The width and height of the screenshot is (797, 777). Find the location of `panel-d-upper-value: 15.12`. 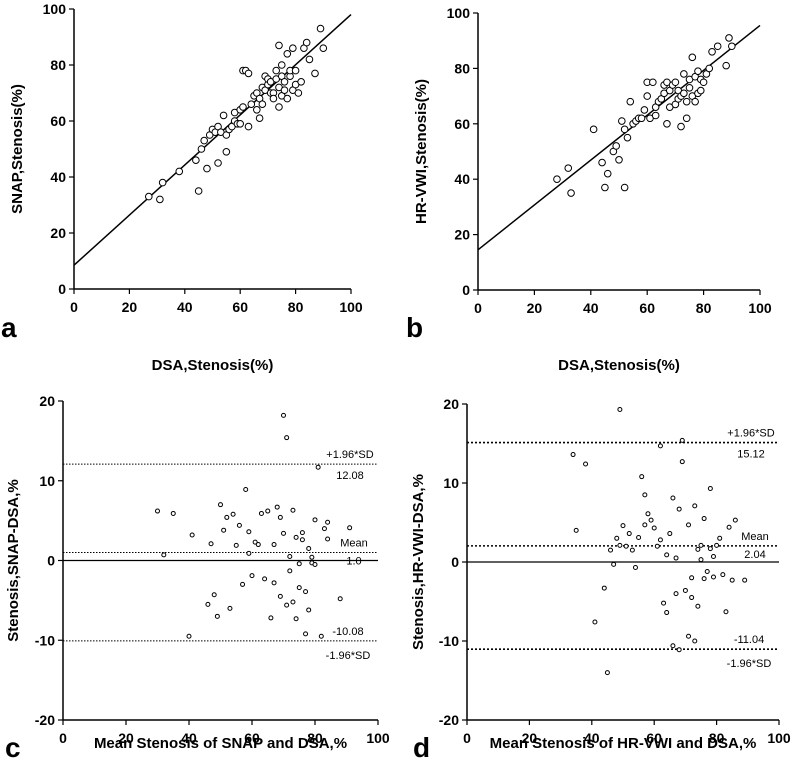

panel-d-upper-value: 15.12 is located at coordinates (751, 455).